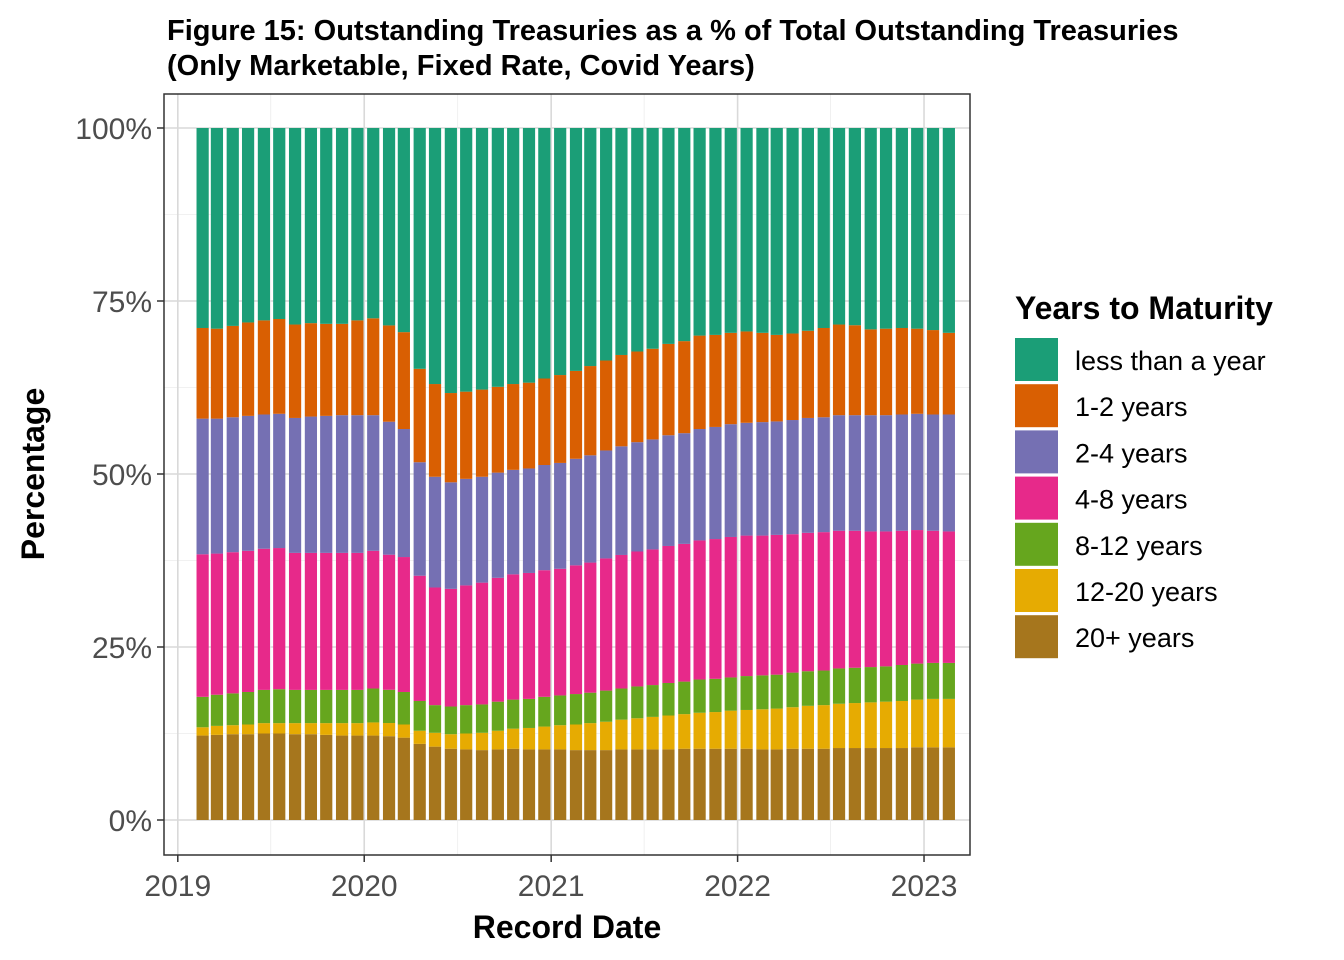 The image size is (1344, 960). Describe the element at coordinates (551, 886) in the screenshot. I see `x-tick-label: 2021` at that location.